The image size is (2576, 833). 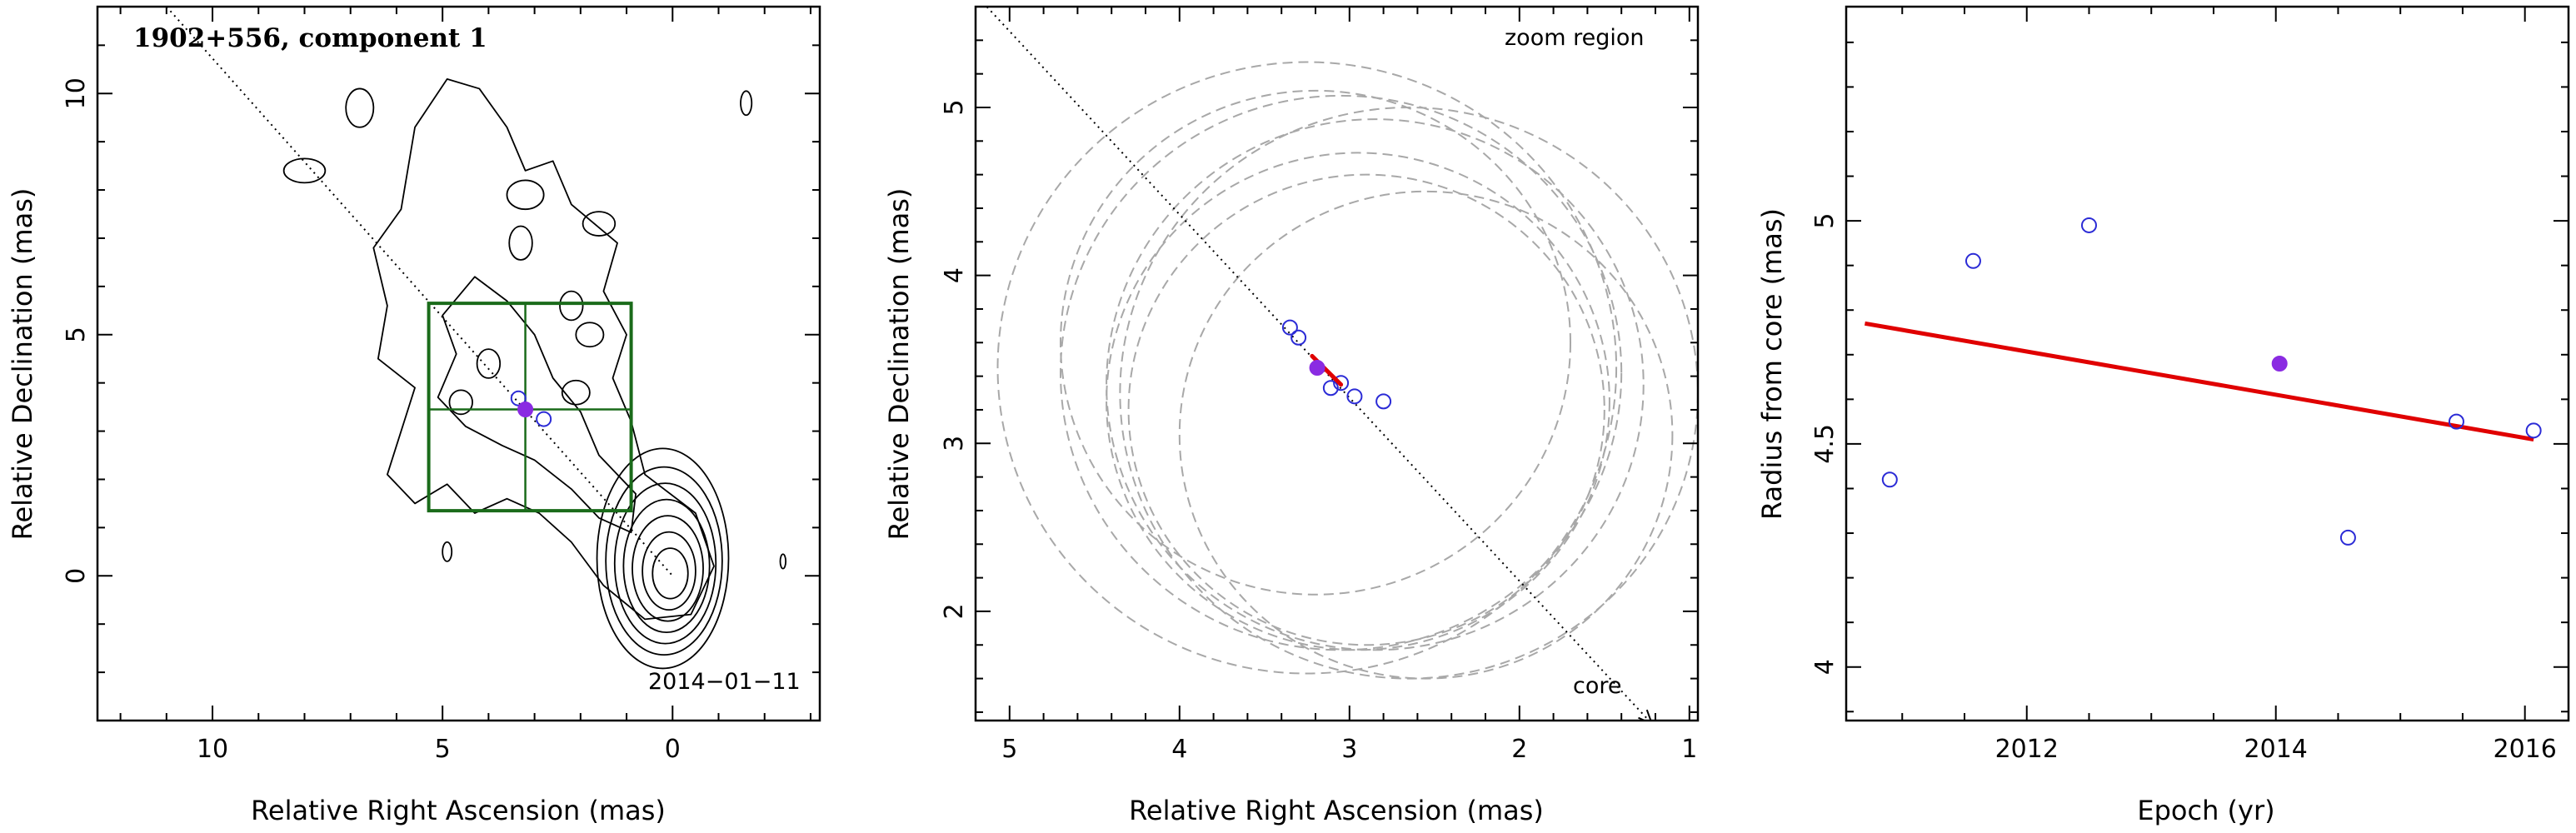 I want to click on radius-epoch-xtick-label: 2014, so click(x=2276, y=749).